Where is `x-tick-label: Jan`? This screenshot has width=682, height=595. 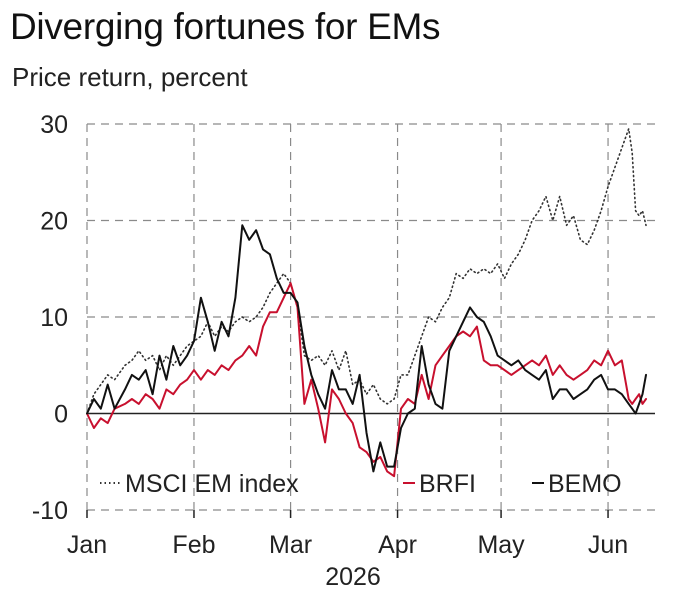
x-tick-label: Jan is located at coordinates (87, 545).